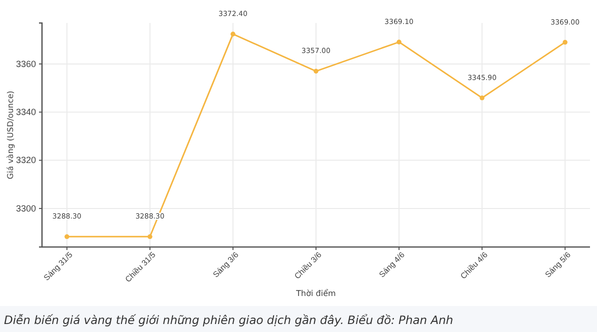  Describe the element at coordinates (26, 63) in the screenshot. I see `y-tick-label: 3360` at that location.